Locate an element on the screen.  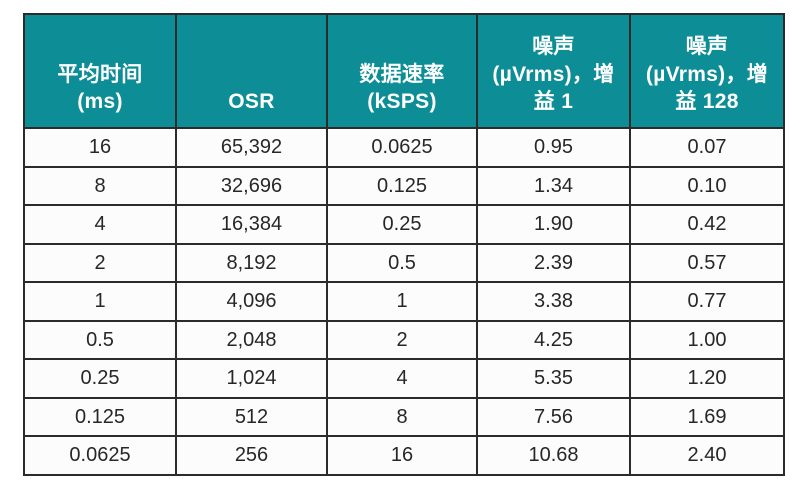
table-row: 2 8,192 0.5 2.39 0.57 is located at coordinates (404, 262).